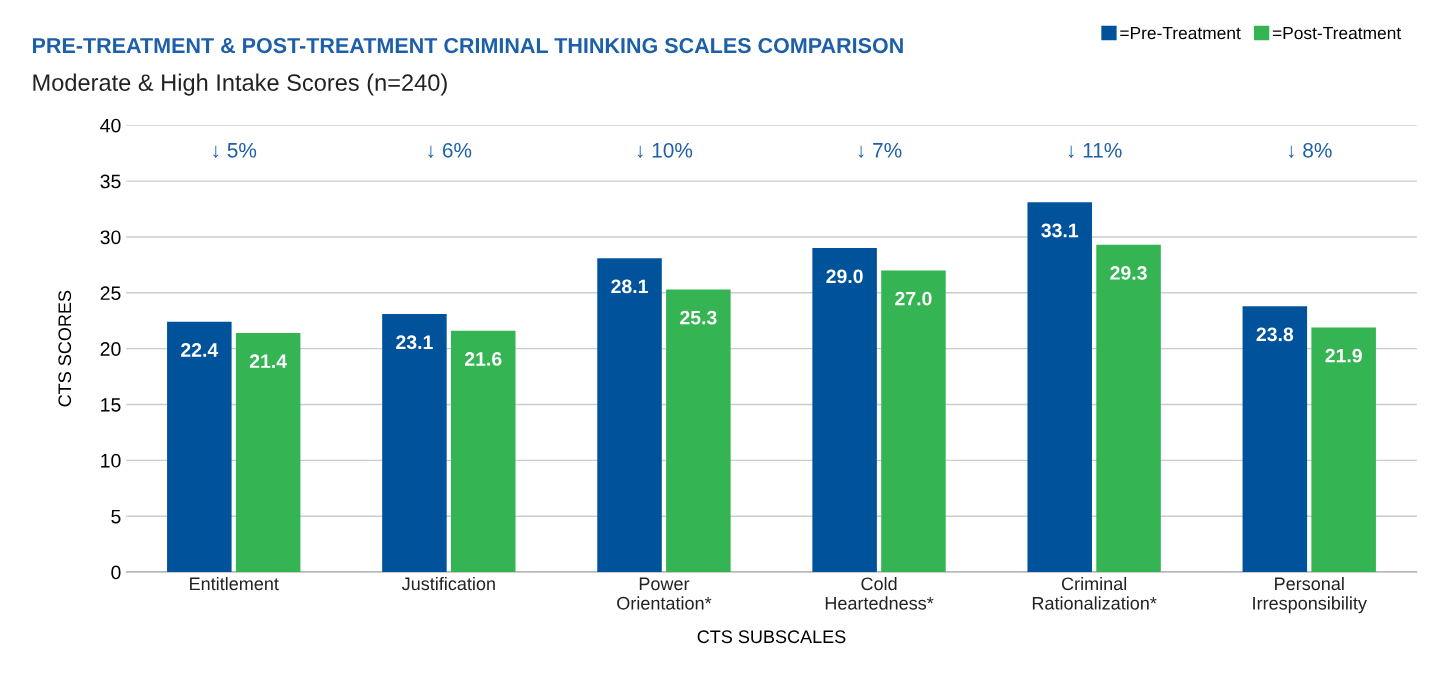 This screenshot has width=1434, height=677. I want to click on data-label: 29.3, so click(1128, 273).